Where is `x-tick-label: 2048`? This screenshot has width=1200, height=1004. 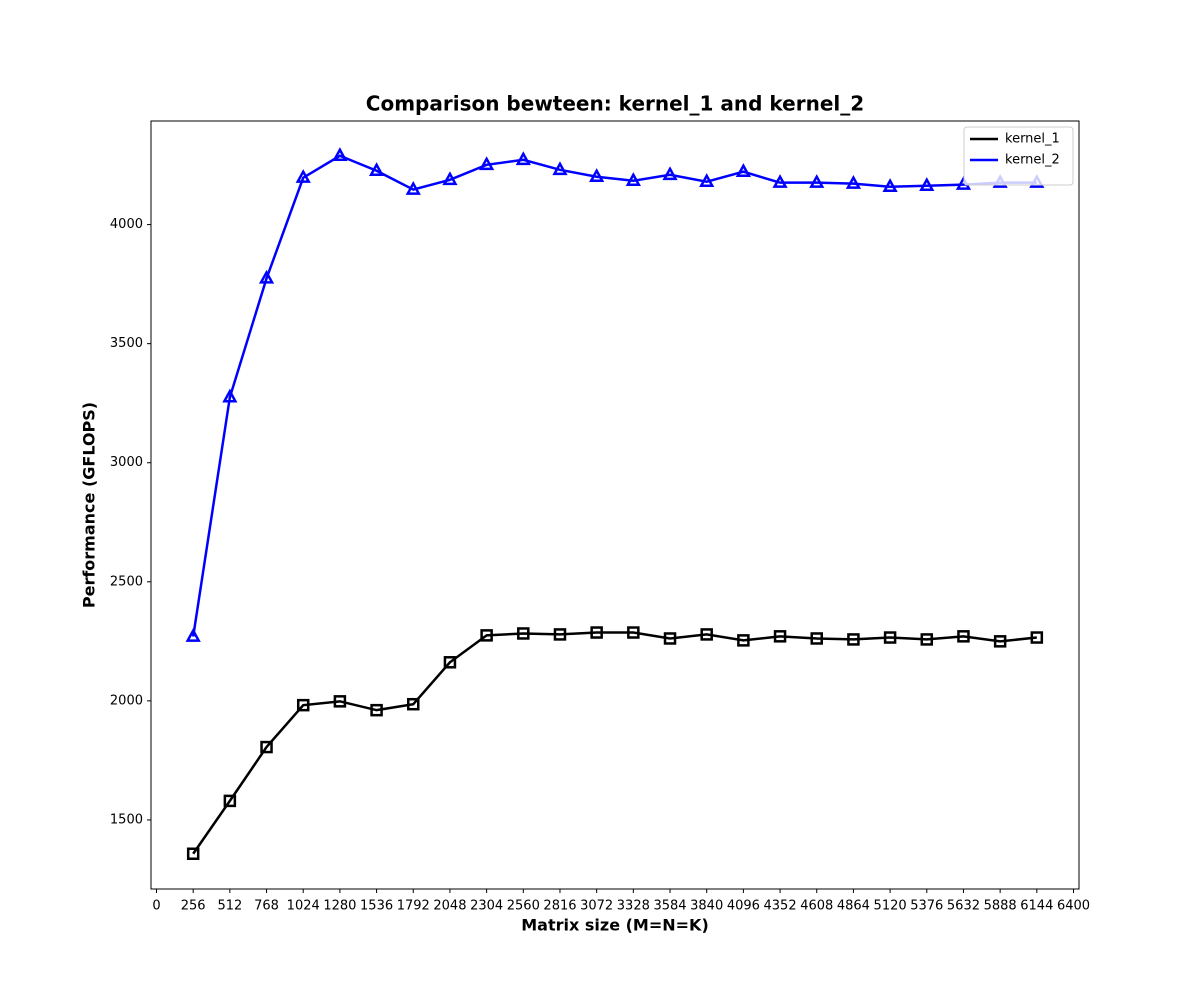
x-tick-label: 2048 is located at coordinates (449, 906).